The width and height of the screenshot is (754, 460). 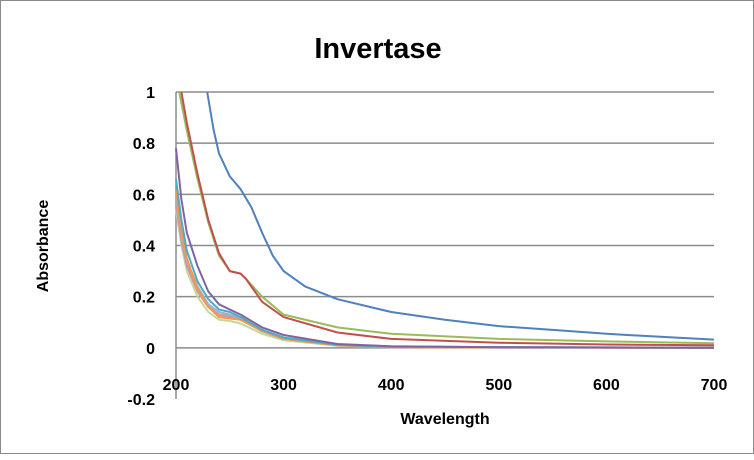 I want to click on y-tick-label: 1, so click(x=150, y=93).